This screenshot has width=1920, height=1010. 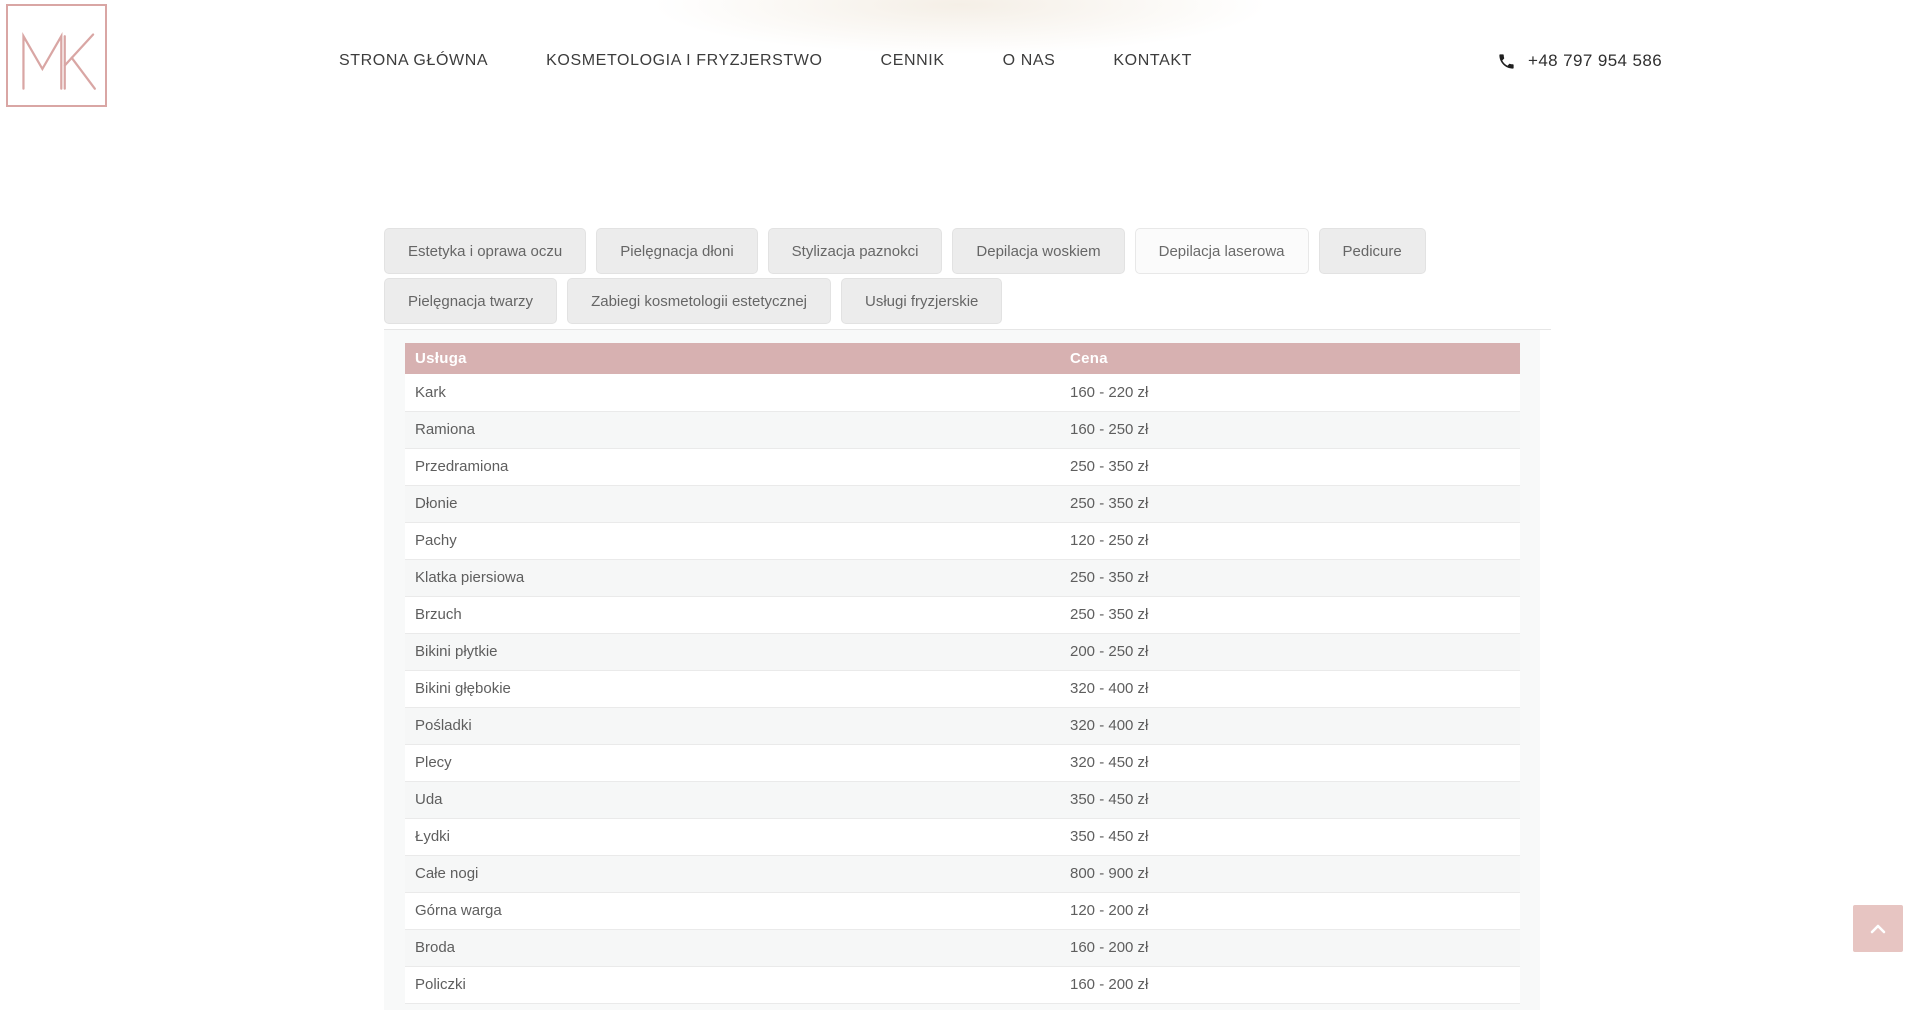 What do you see at coordinates (1038, 251) in the screenshot?
I see `tab-depilacja-woskiem: Depilacja woskiem` at bounding box center [1038, 251].